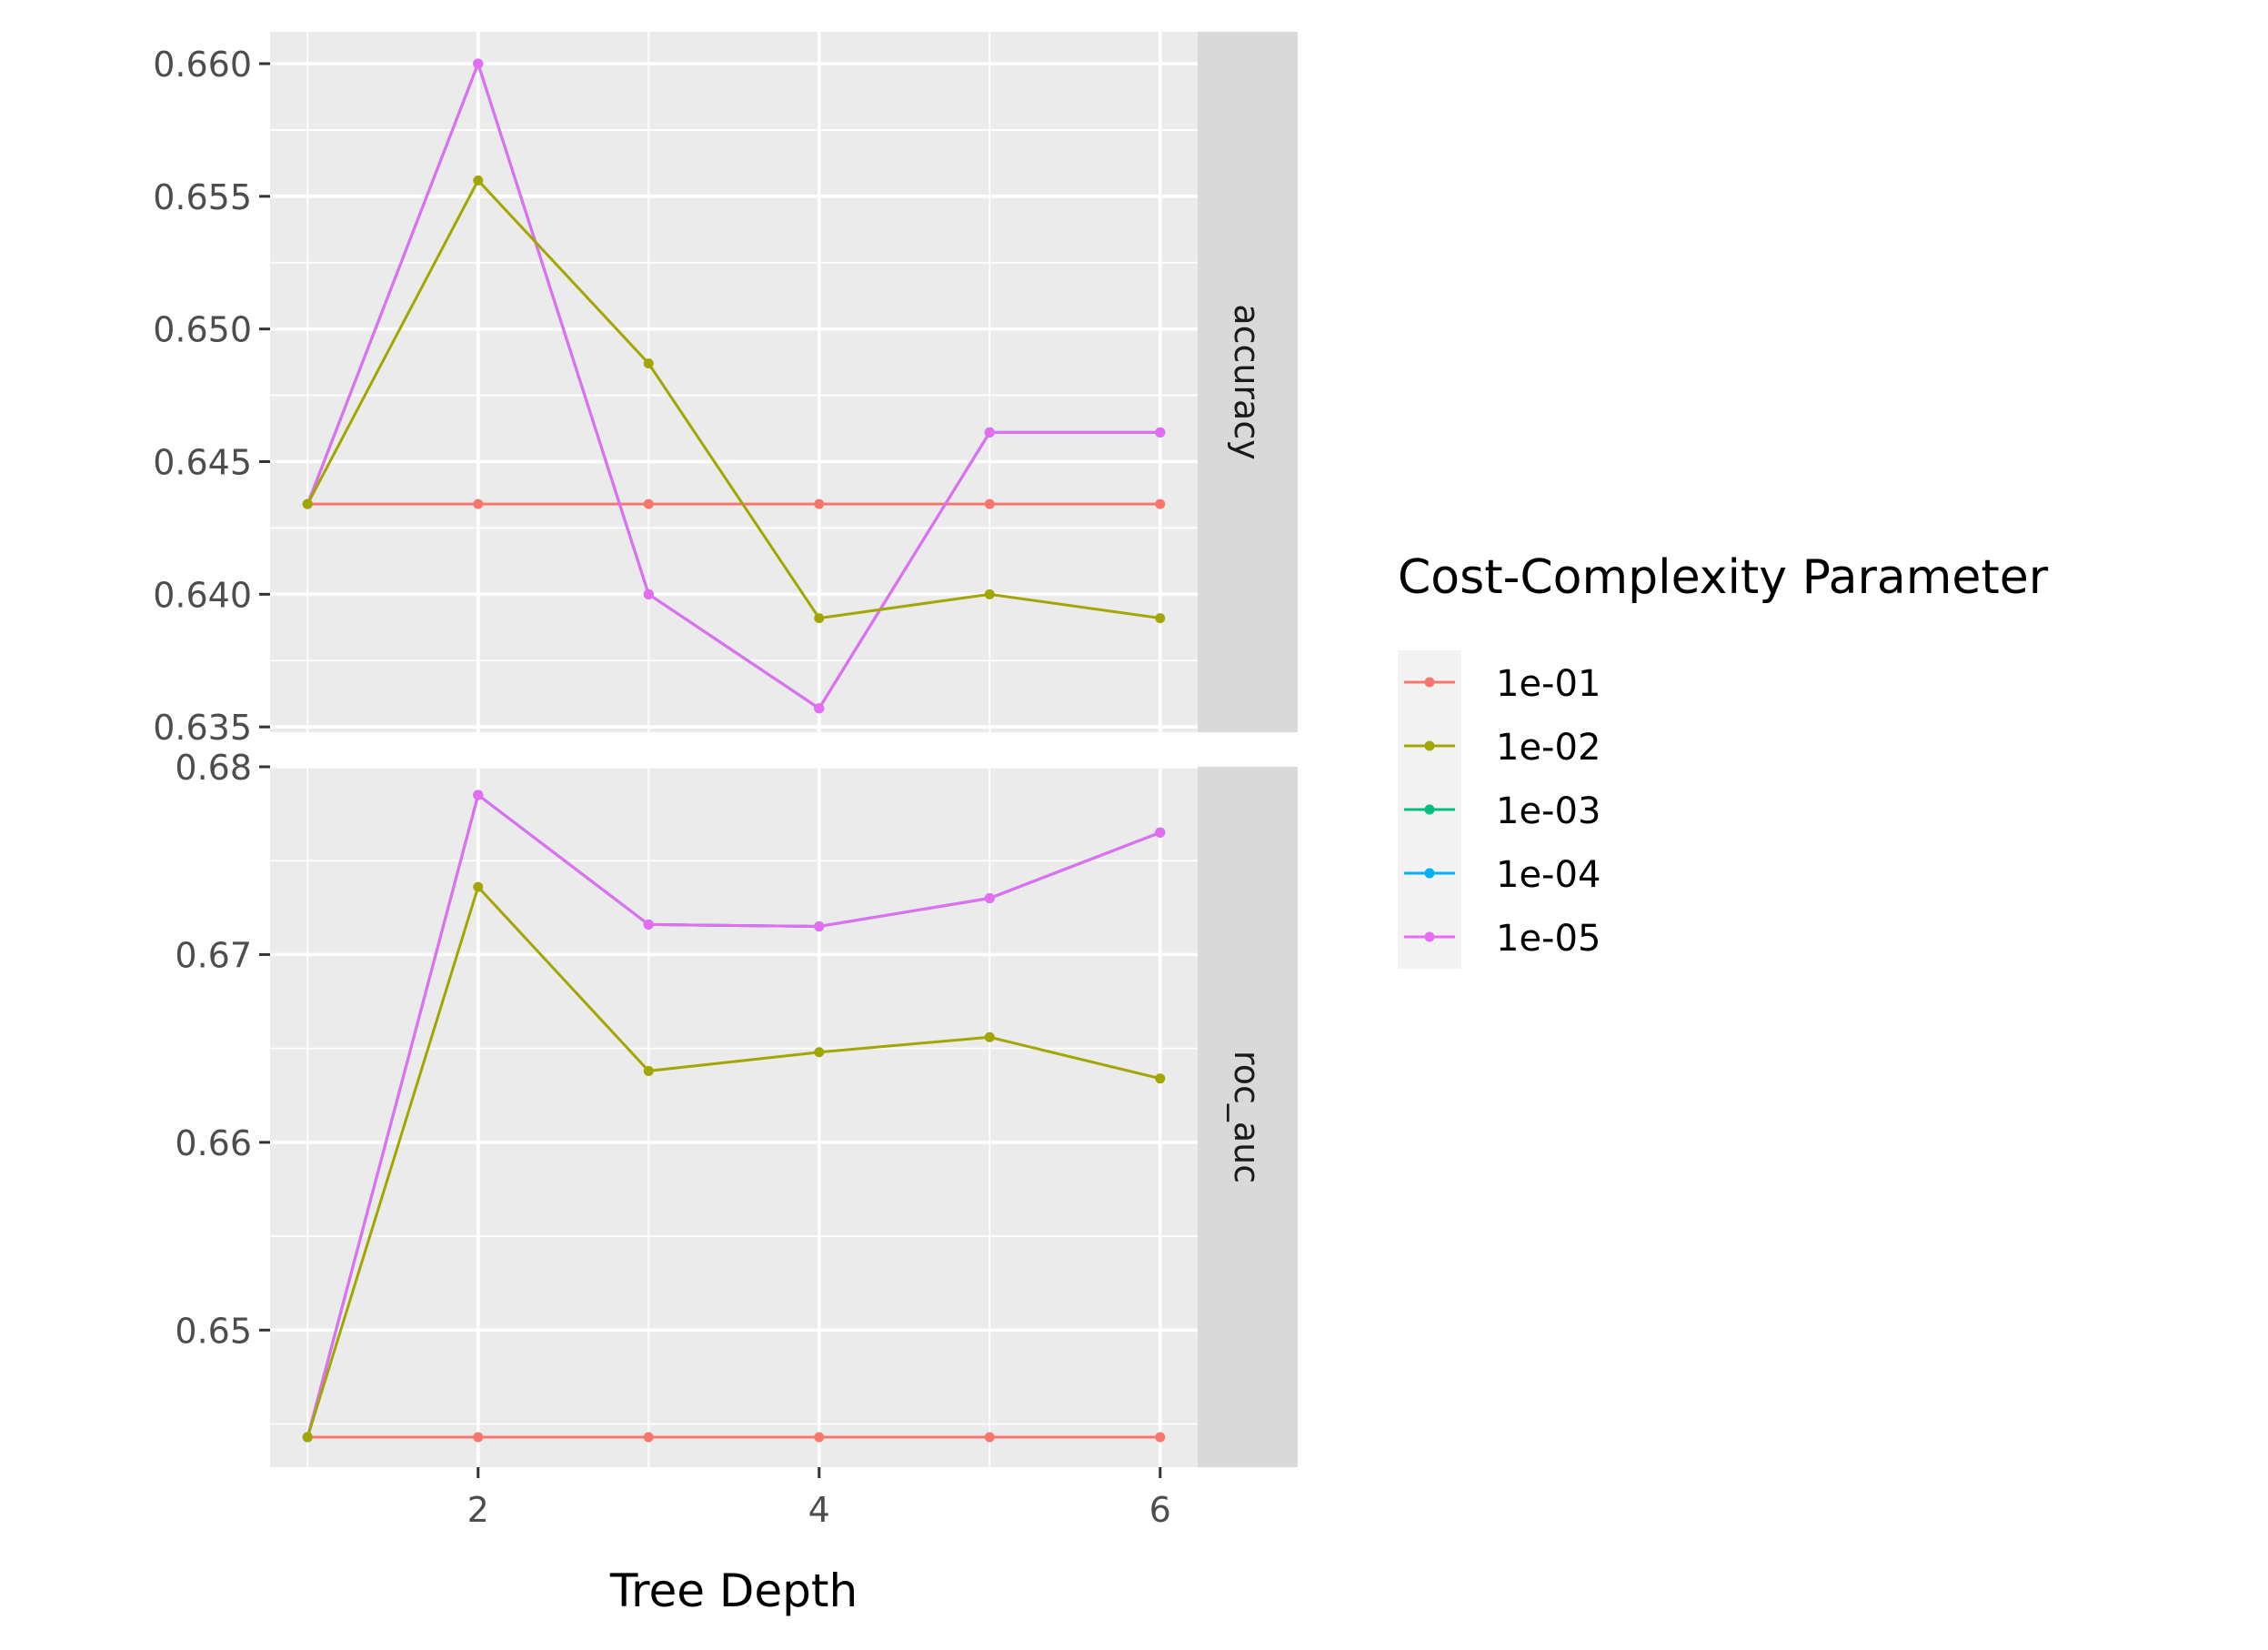 The image size is (2268, 1650). What do you see at coordinates (1548, 939) in the screenshot?
I see `legend-label: 1e-05` at bounding box center [1548, 939].